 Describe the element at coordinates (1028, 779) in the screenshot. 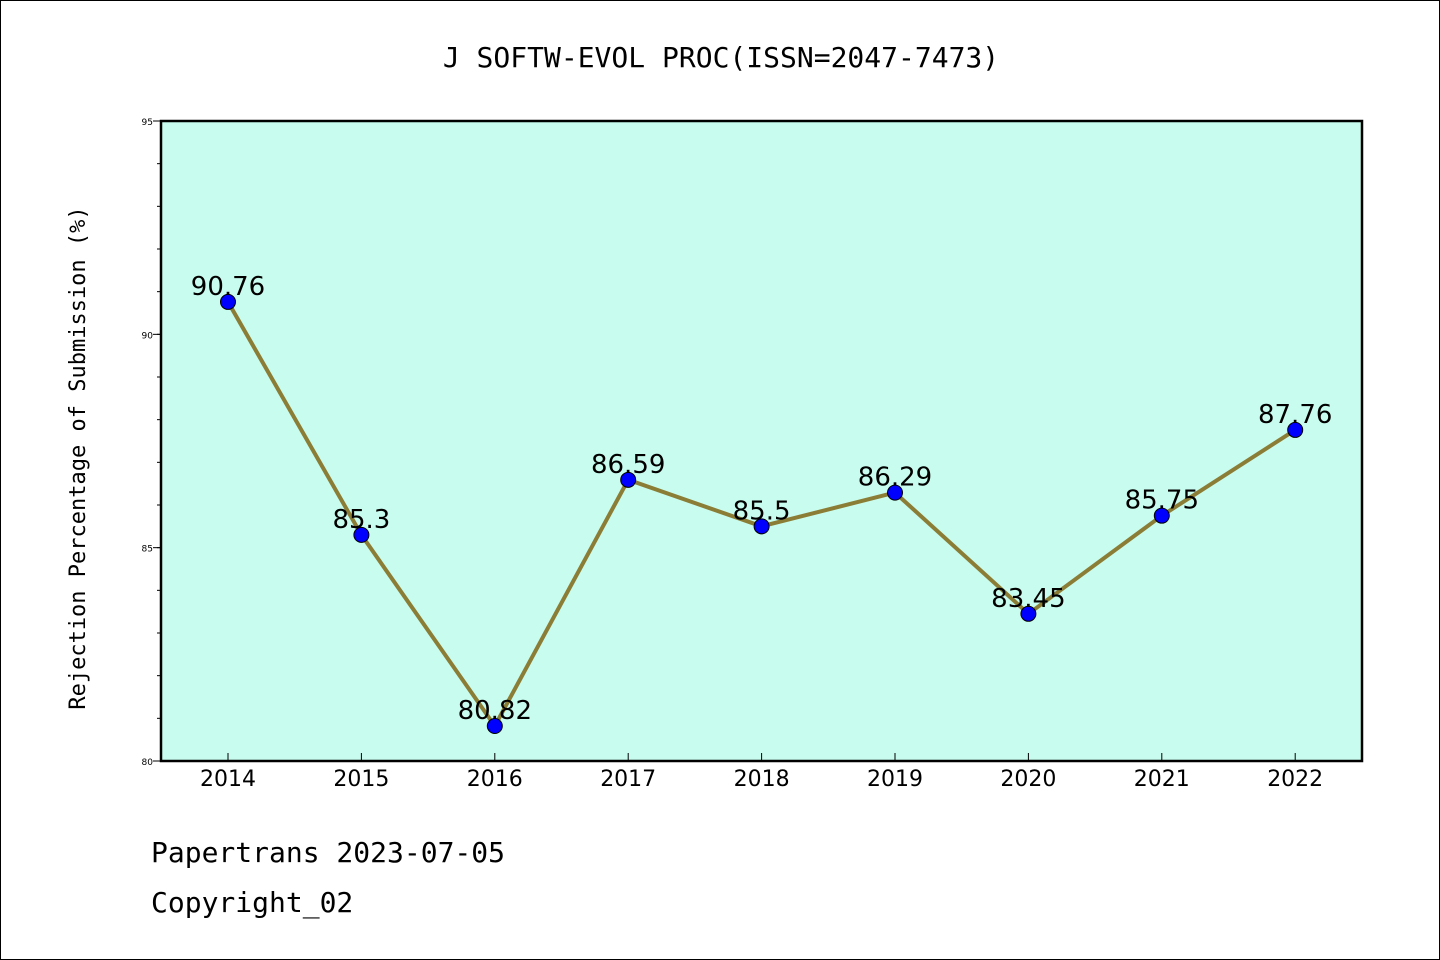

I see `x-tick-label: 2020` at that location.